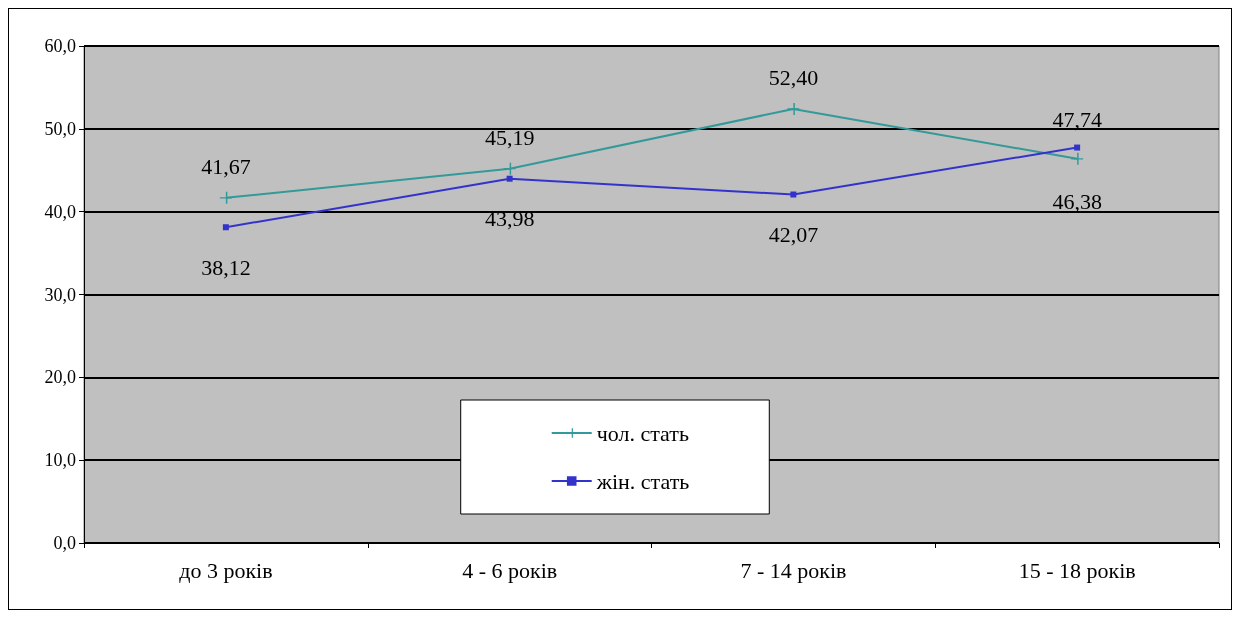  What do you see at coordinates (793, 235) in the screenshot?
I see `data-label: 42,07` at bounding box center [793, 235].